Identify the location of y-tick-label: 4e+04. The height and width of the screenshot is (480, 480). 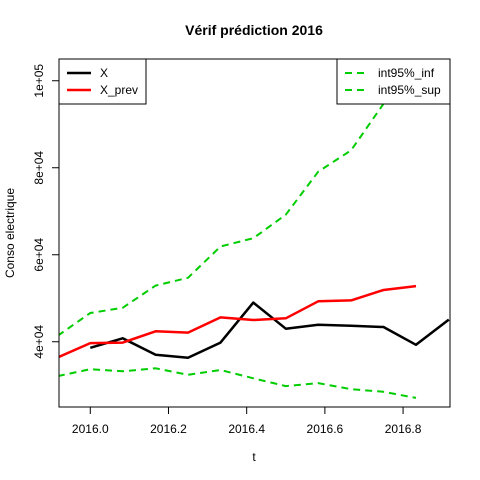
(39, 342).